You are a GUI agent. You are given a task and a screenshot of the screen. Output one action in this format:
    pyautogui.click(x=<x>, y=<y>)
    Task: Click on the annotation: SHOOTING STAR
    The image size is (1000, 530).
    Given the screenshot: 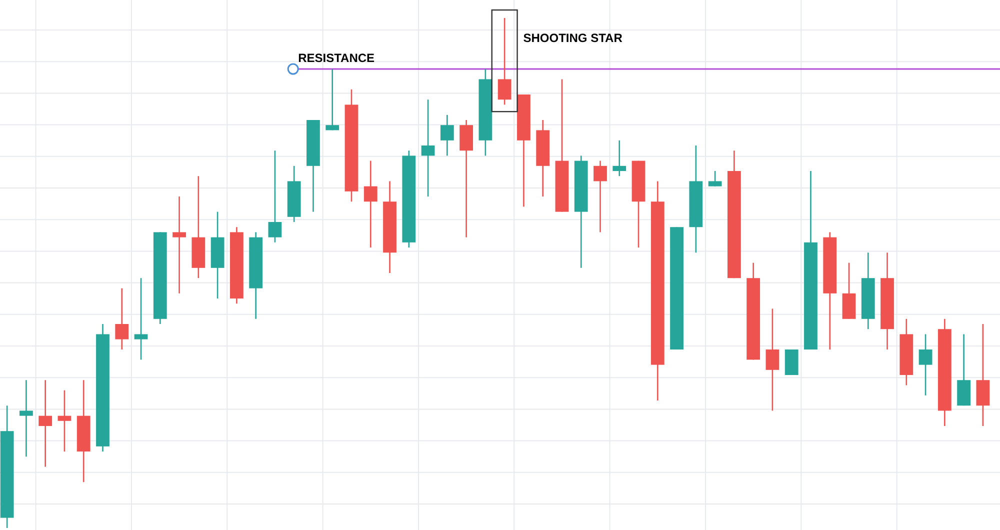 What is the action you would take?
    pyautogui.click(x=573, y=38)
    